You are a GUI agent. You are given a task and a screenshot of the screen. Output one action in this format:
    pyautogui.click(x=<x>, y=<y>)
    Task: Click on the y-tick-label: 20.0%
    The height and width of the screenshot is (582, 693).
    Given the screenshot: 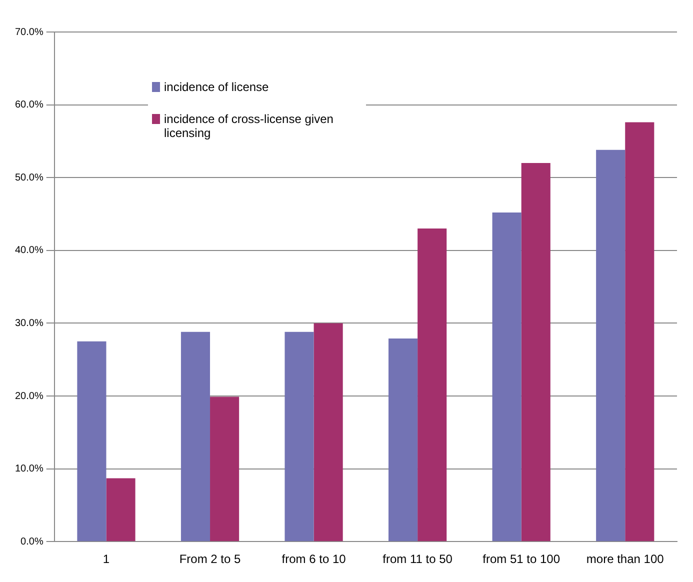 What is the action you would take?
    pyautogui.click(x=29, y=396)
    